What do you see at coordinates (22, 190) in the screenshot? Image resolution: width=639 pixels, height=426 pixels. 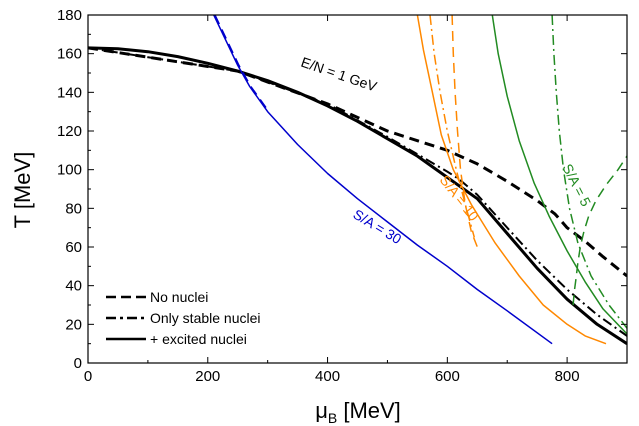 I see `y-axis-label: T [MeV]` at bounding box center [22, 190].